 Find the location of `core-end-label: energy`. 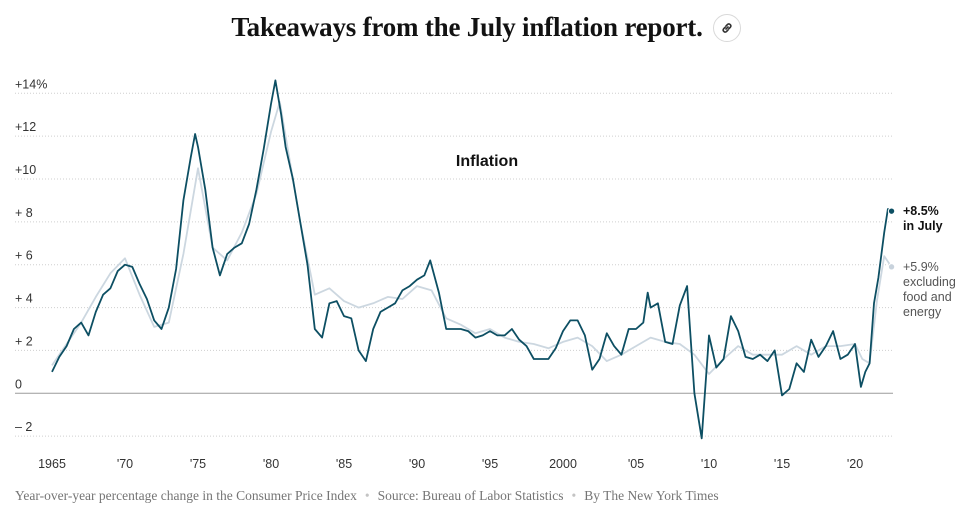

core-end-label: energy is located at coordinates (922, 312).